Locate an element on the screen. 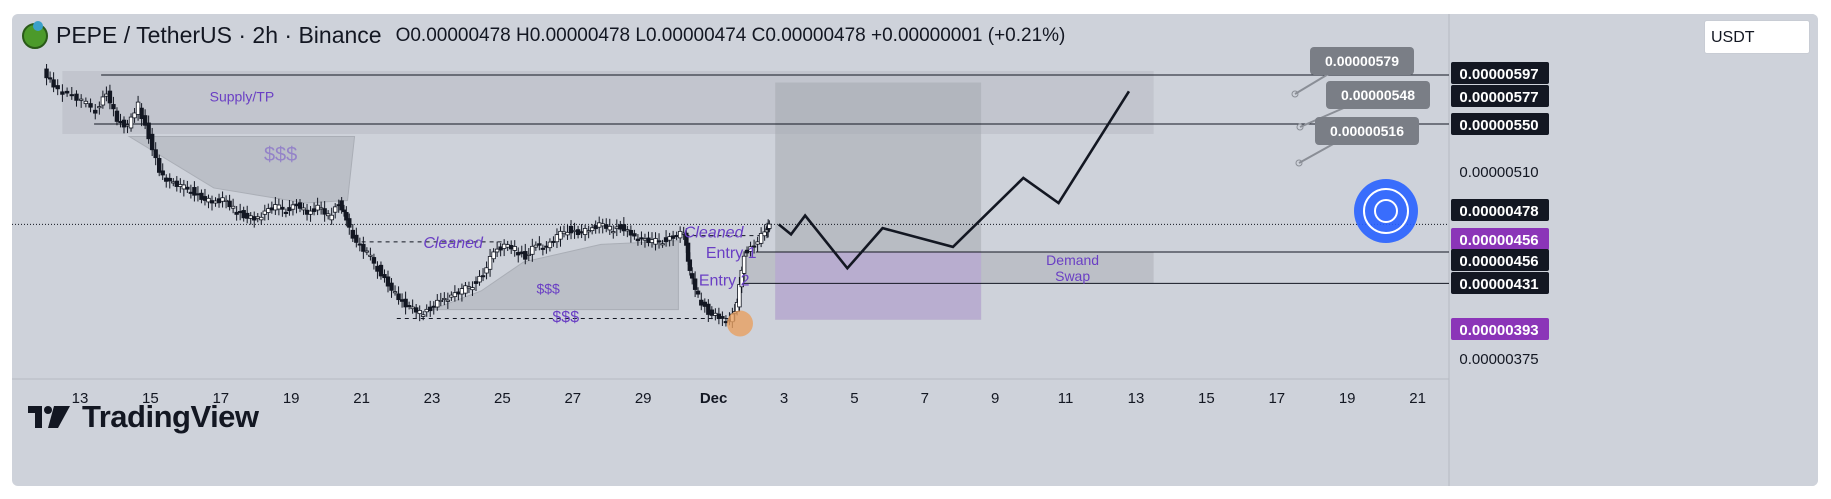 The height and width of the screenshot is (499, 1831). pepe-coin-icon is located at coordinates (35, 34).